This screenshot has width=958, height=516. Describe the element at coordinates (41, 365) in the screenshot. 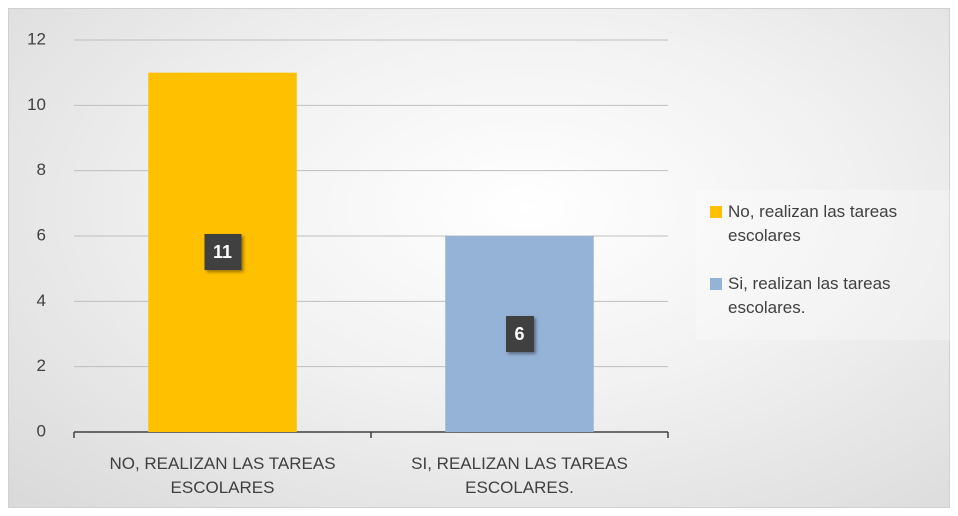

I see `y-tick-label: 2` at that location.